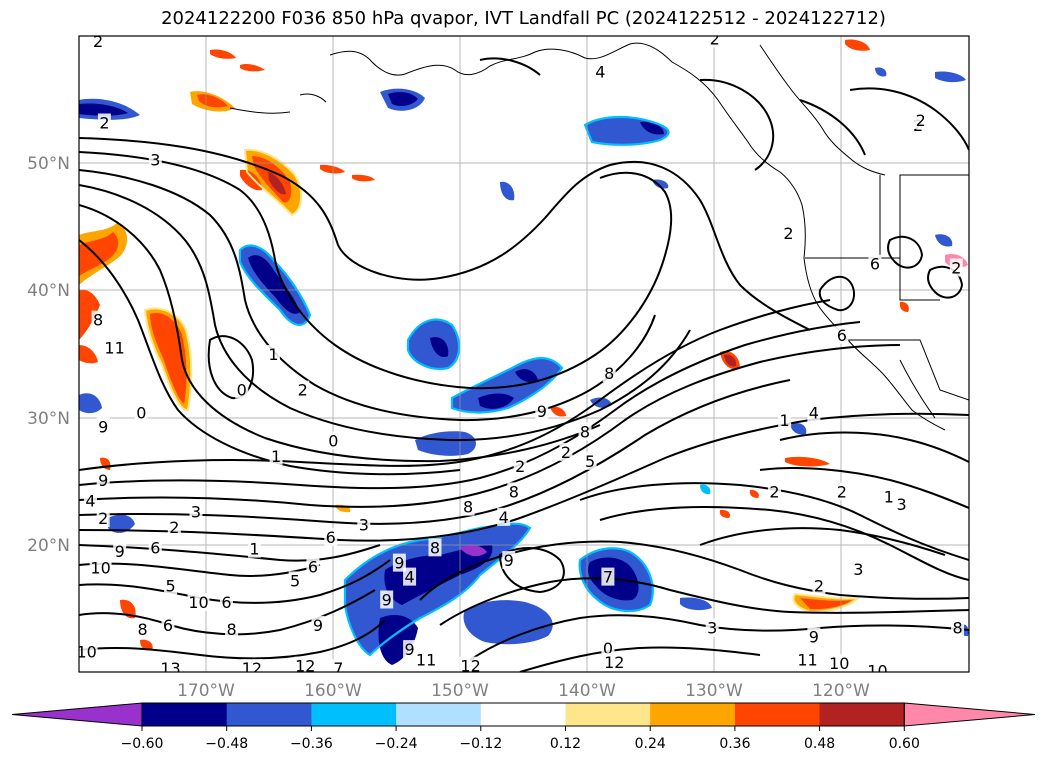 This screenshot has height=765, width=1047. Describe the element at coordinates (460, 691) in the screenshot. I see `lon-tick-label: 150°W` at that location.